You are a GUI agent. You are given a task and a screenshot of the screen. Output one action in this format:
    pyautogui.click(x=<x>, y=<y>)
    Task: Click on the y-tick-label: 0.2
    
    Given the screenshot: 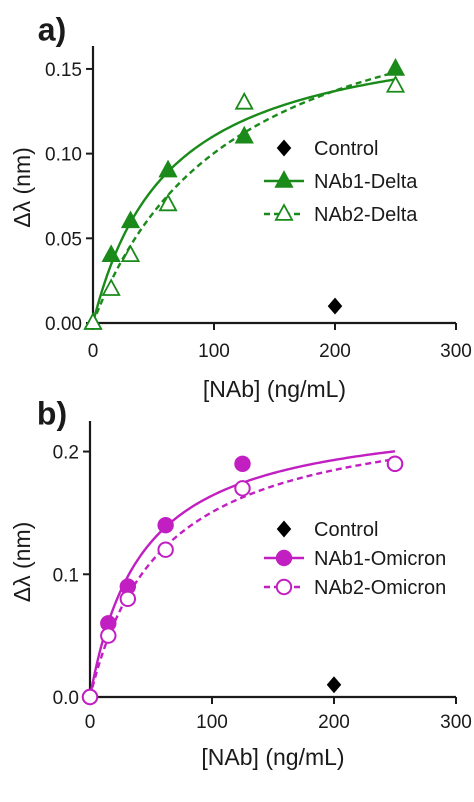 What is the action you would take?
    pyautogui.click(x=66, y=453)
    